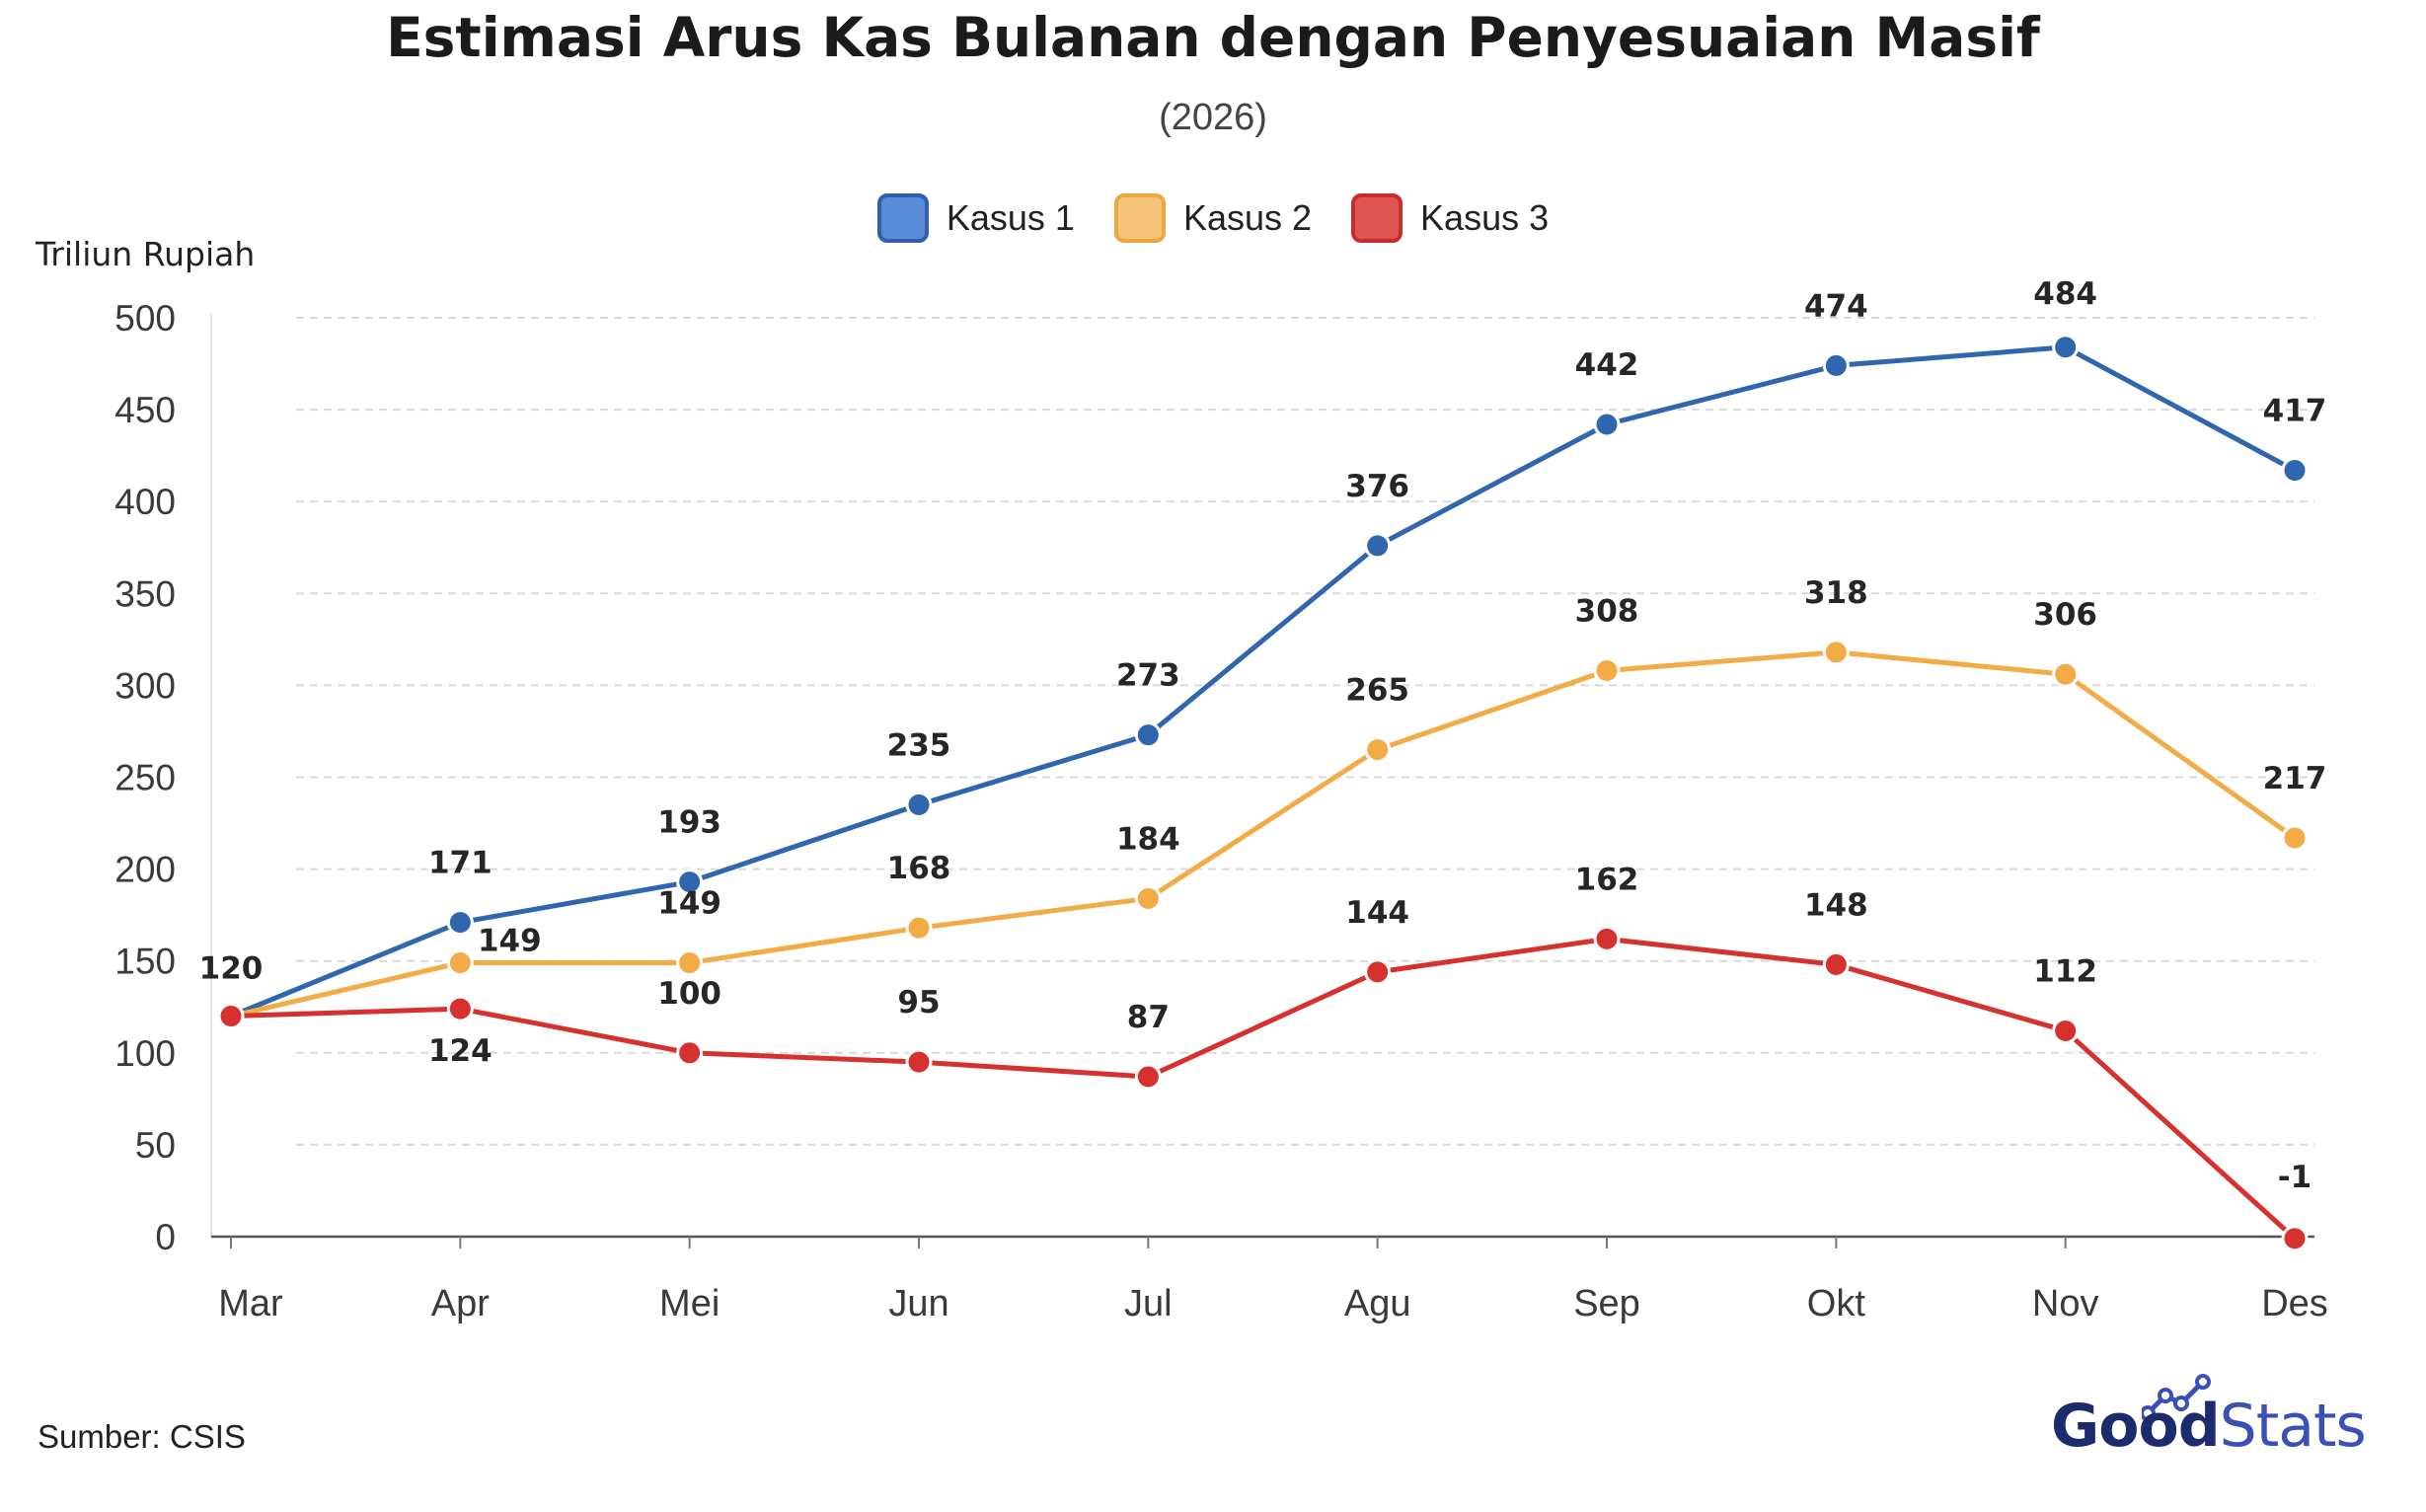  Describe the element at coordinates (689, 823) in the screenshot. I see `data-label: 193` at that location.